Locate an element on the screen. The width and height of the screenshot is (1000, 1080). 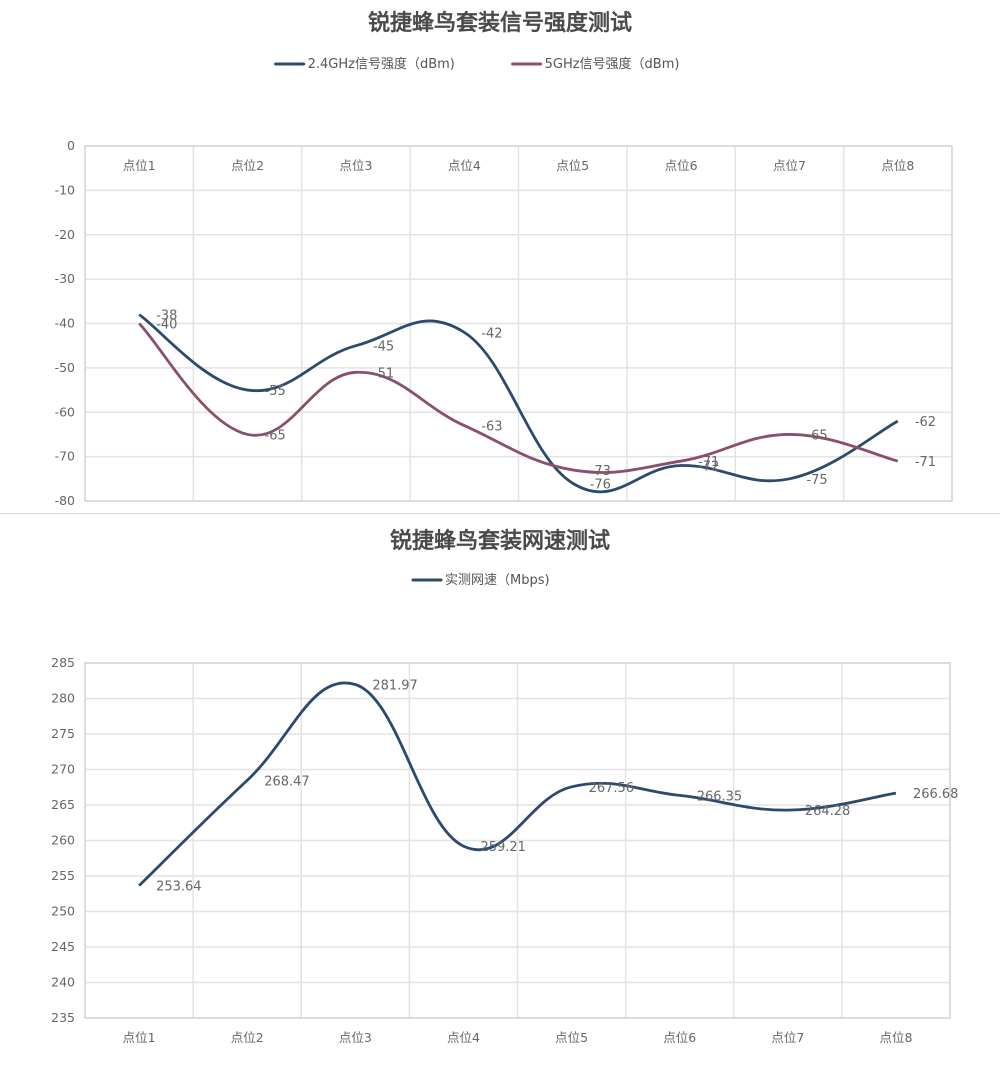
data-label: -51 is located at coordinates (383, 373).